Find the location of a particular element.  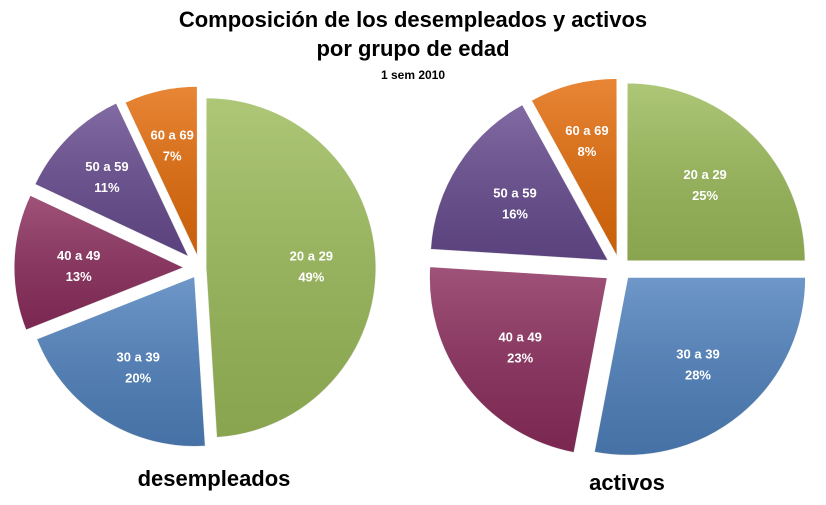

slice-value-label-20-a-29: 25% is located at coordinates (705, 195).